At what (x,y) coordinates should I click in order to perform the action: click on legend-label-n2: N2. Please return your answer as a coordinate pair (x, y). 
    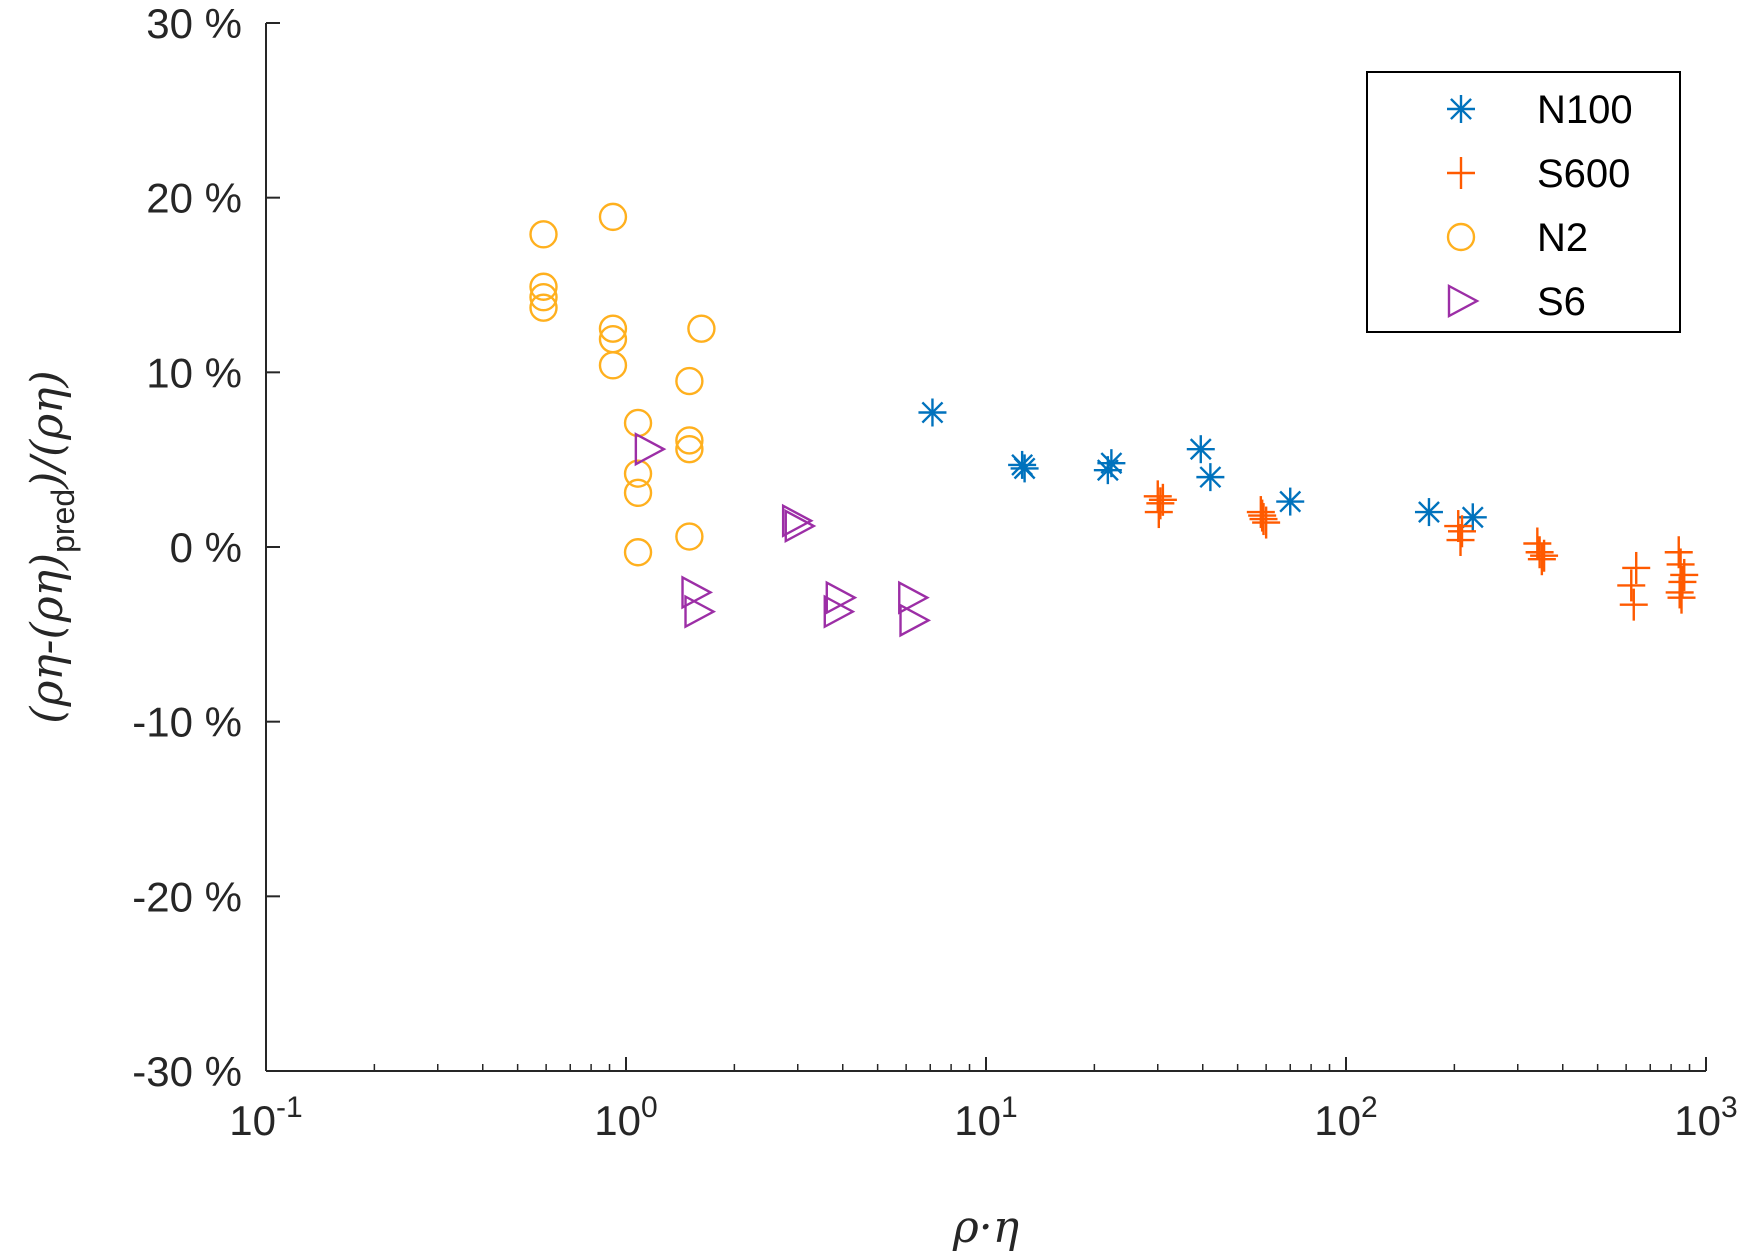
    Looking at the image, I should click on (1562, 238).